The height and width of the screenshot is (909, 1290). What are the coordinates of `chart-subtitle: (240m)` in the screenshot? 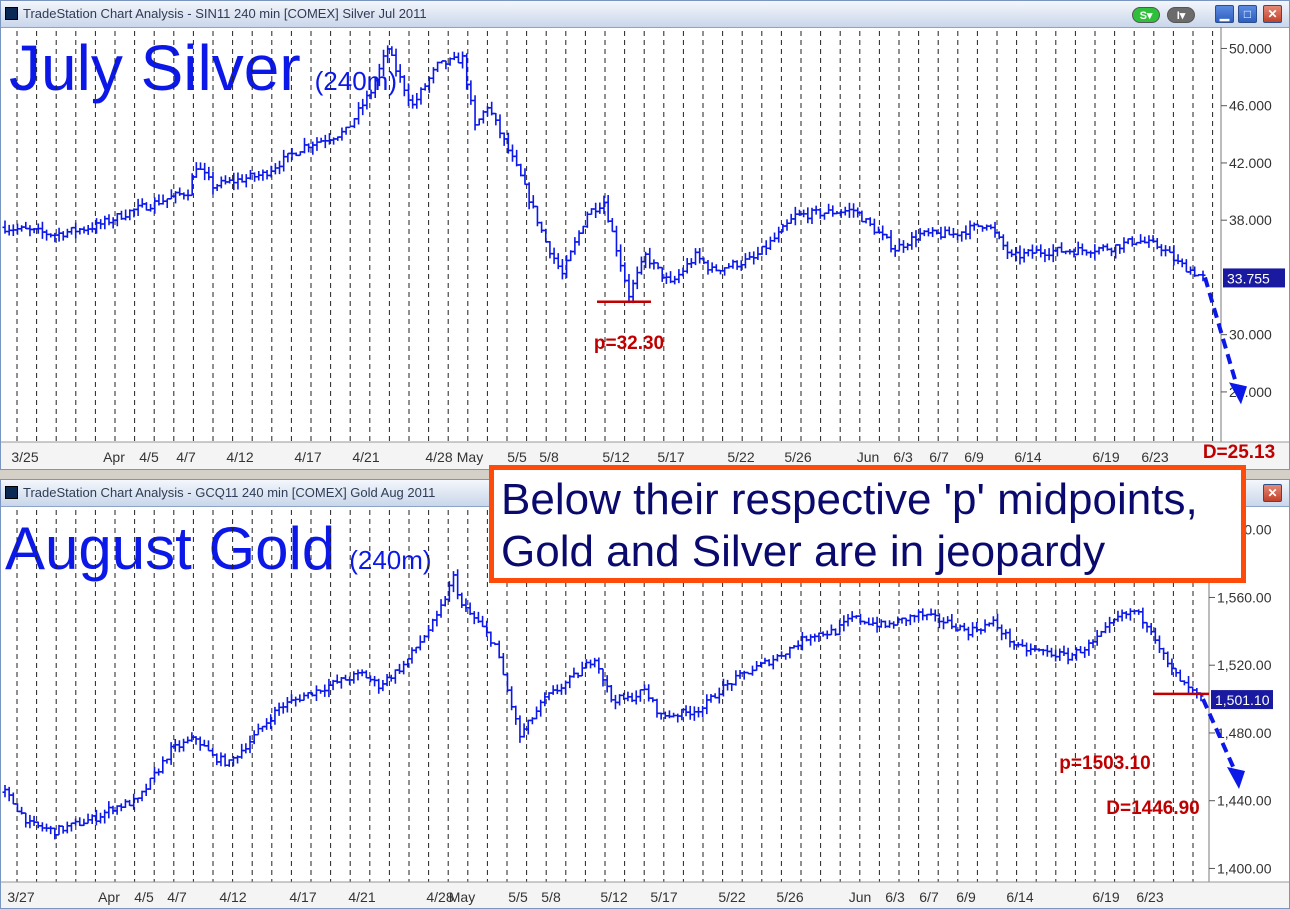 It's located at (390, 560).